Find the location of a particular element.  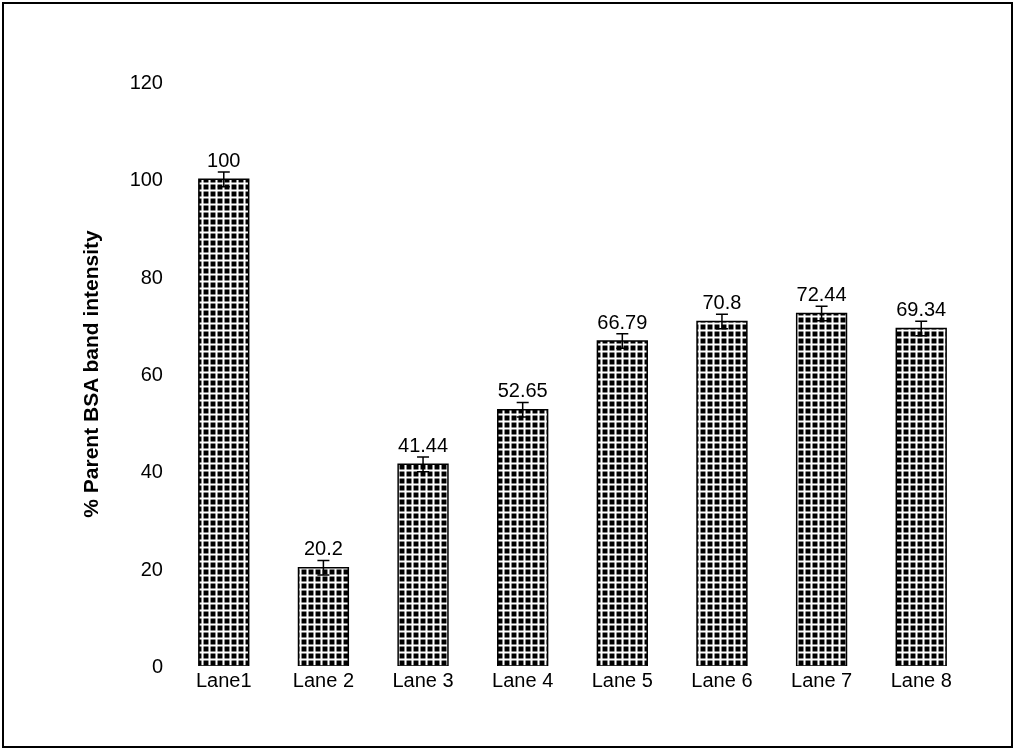

x-tick-label: Lane 2 is located at coordinates (323, 680).